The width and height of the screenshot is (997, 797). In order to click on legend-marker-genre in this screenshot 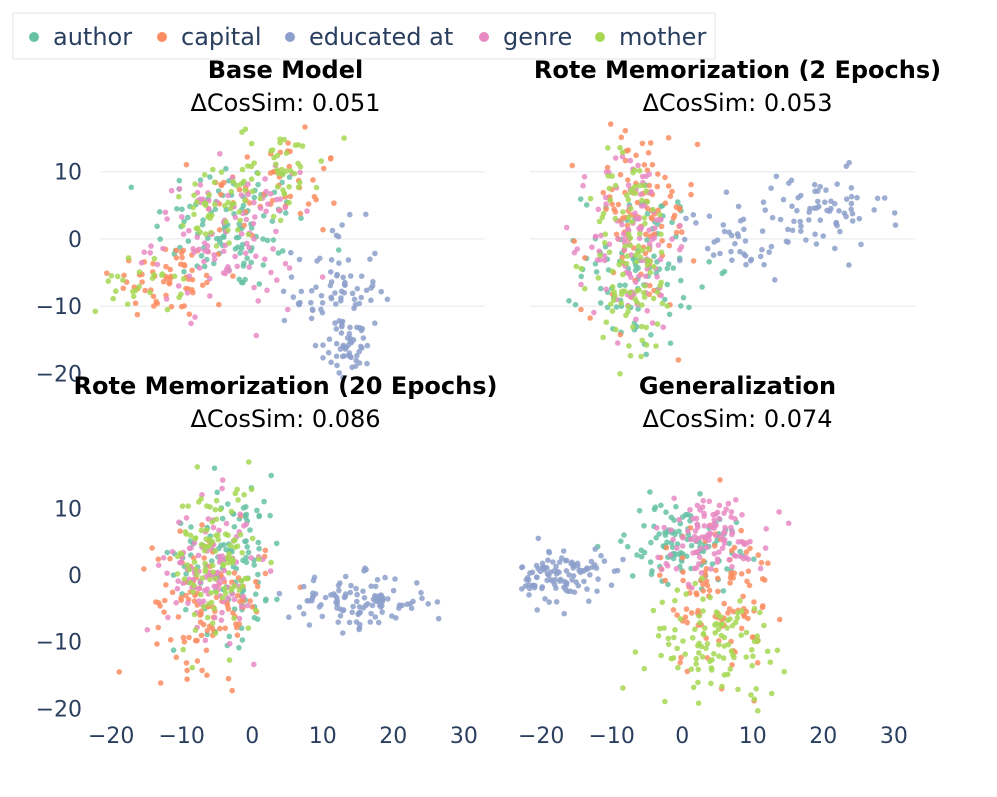, I will do `click(484, 37)`.